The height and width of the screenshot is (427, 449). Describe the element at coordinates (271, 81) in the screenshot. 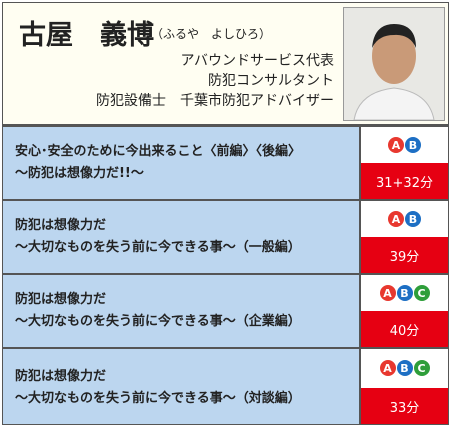

I see `title-line: 防犯コンサルタント` at that location.